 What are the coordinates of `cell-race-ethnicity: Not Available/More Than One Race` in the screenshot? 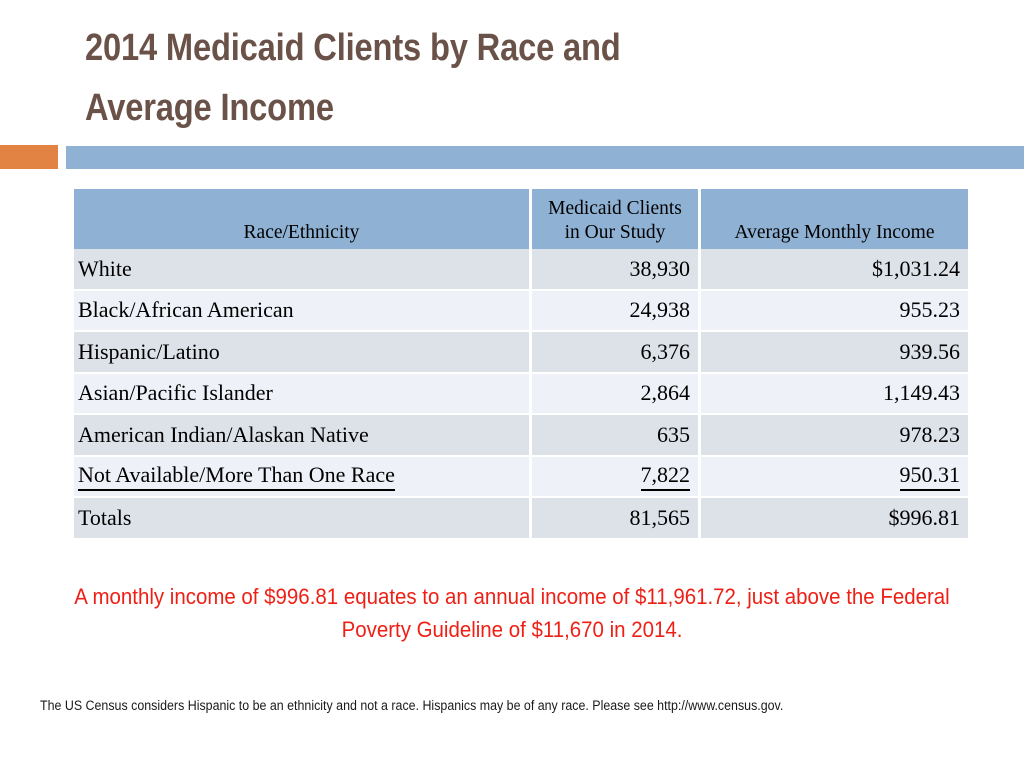 It's located at (303, 477).